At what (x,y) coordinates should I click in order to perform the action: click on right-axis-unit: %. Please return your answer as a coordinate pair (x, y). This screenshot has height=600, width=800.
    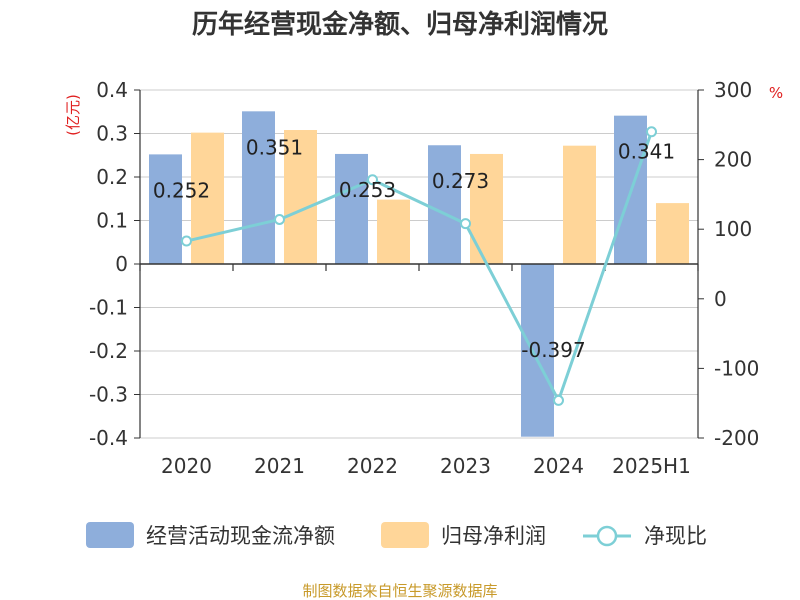
    Looking at the image, I should click on (776, 93).